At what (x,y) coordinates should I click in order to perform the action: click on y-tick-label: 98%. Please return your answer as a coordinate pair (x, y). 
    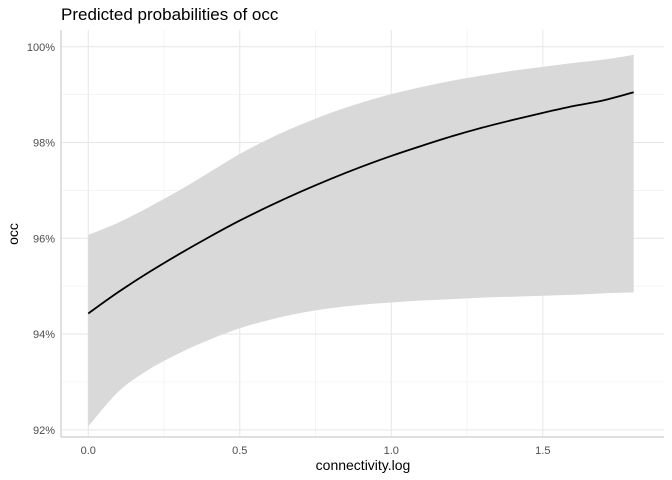
    Looking at the image, I should click on (44, 144).